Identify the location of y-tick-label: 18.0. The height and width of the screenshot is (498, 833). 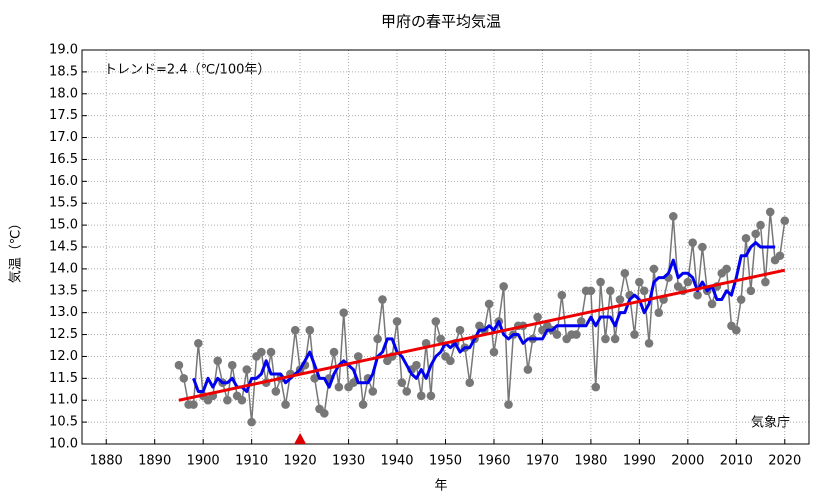
(63, 93).